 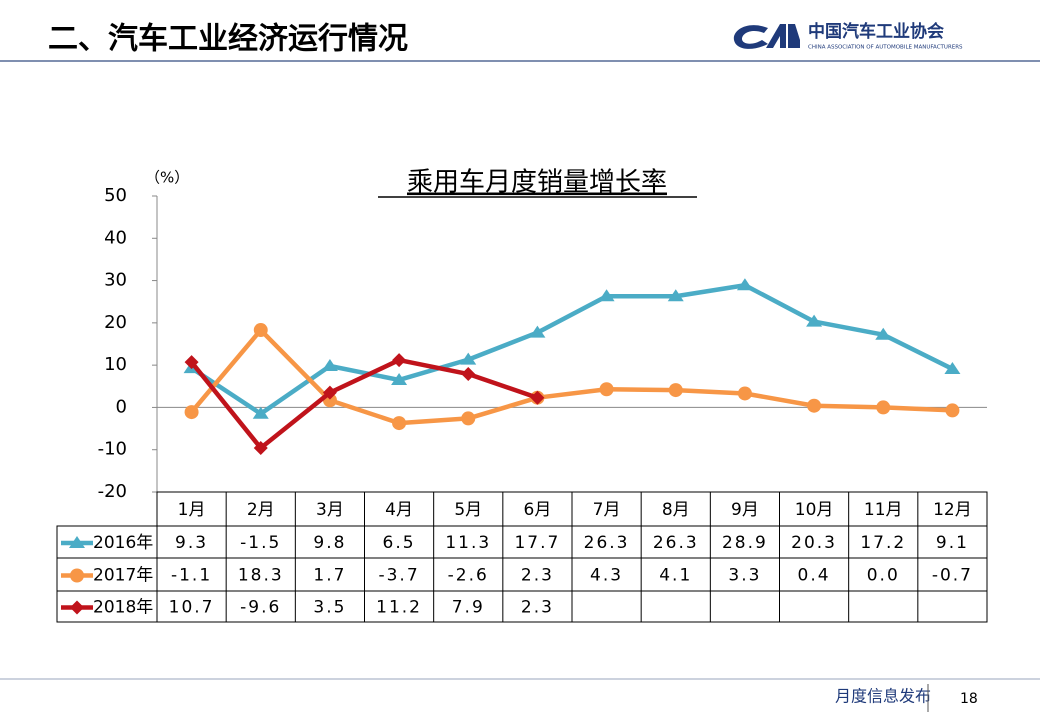 What do you see at coordinates (952, 576) in the screenshot?
I see `table-value: -0.7` at bounding box center [952, 576].